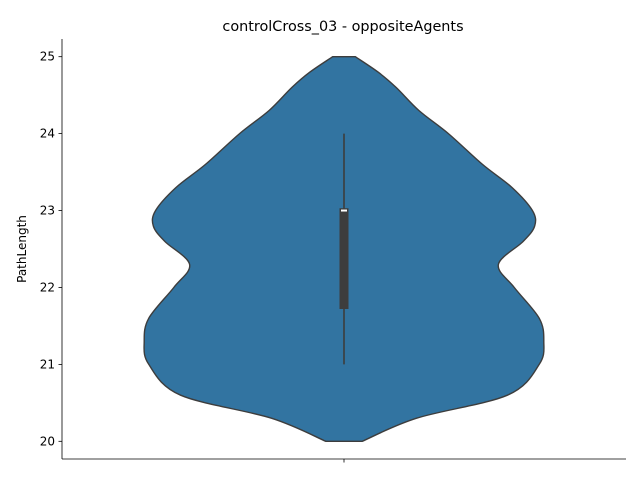 This screenshot has height=484, width=640. Describe the element at coordinates (22, 249) in the screenshot. I see `y-axis-label: PathLength` at that location.